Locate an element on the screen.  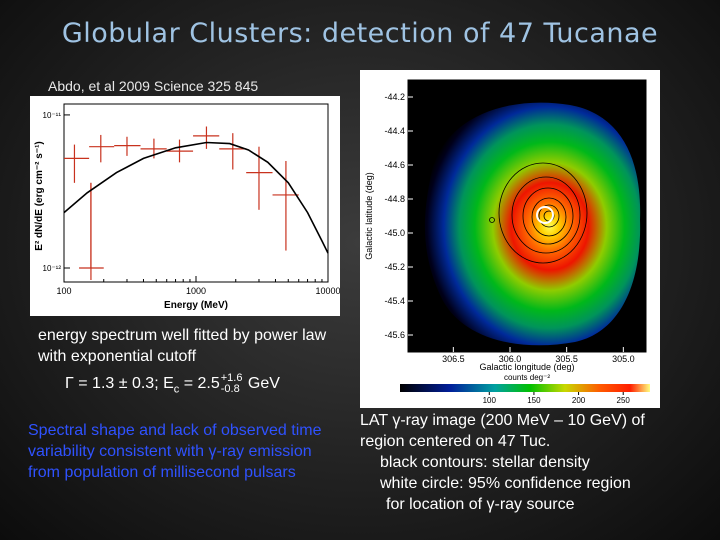
colorbar-tick-label: 150 is located at coordinates (534, 400).